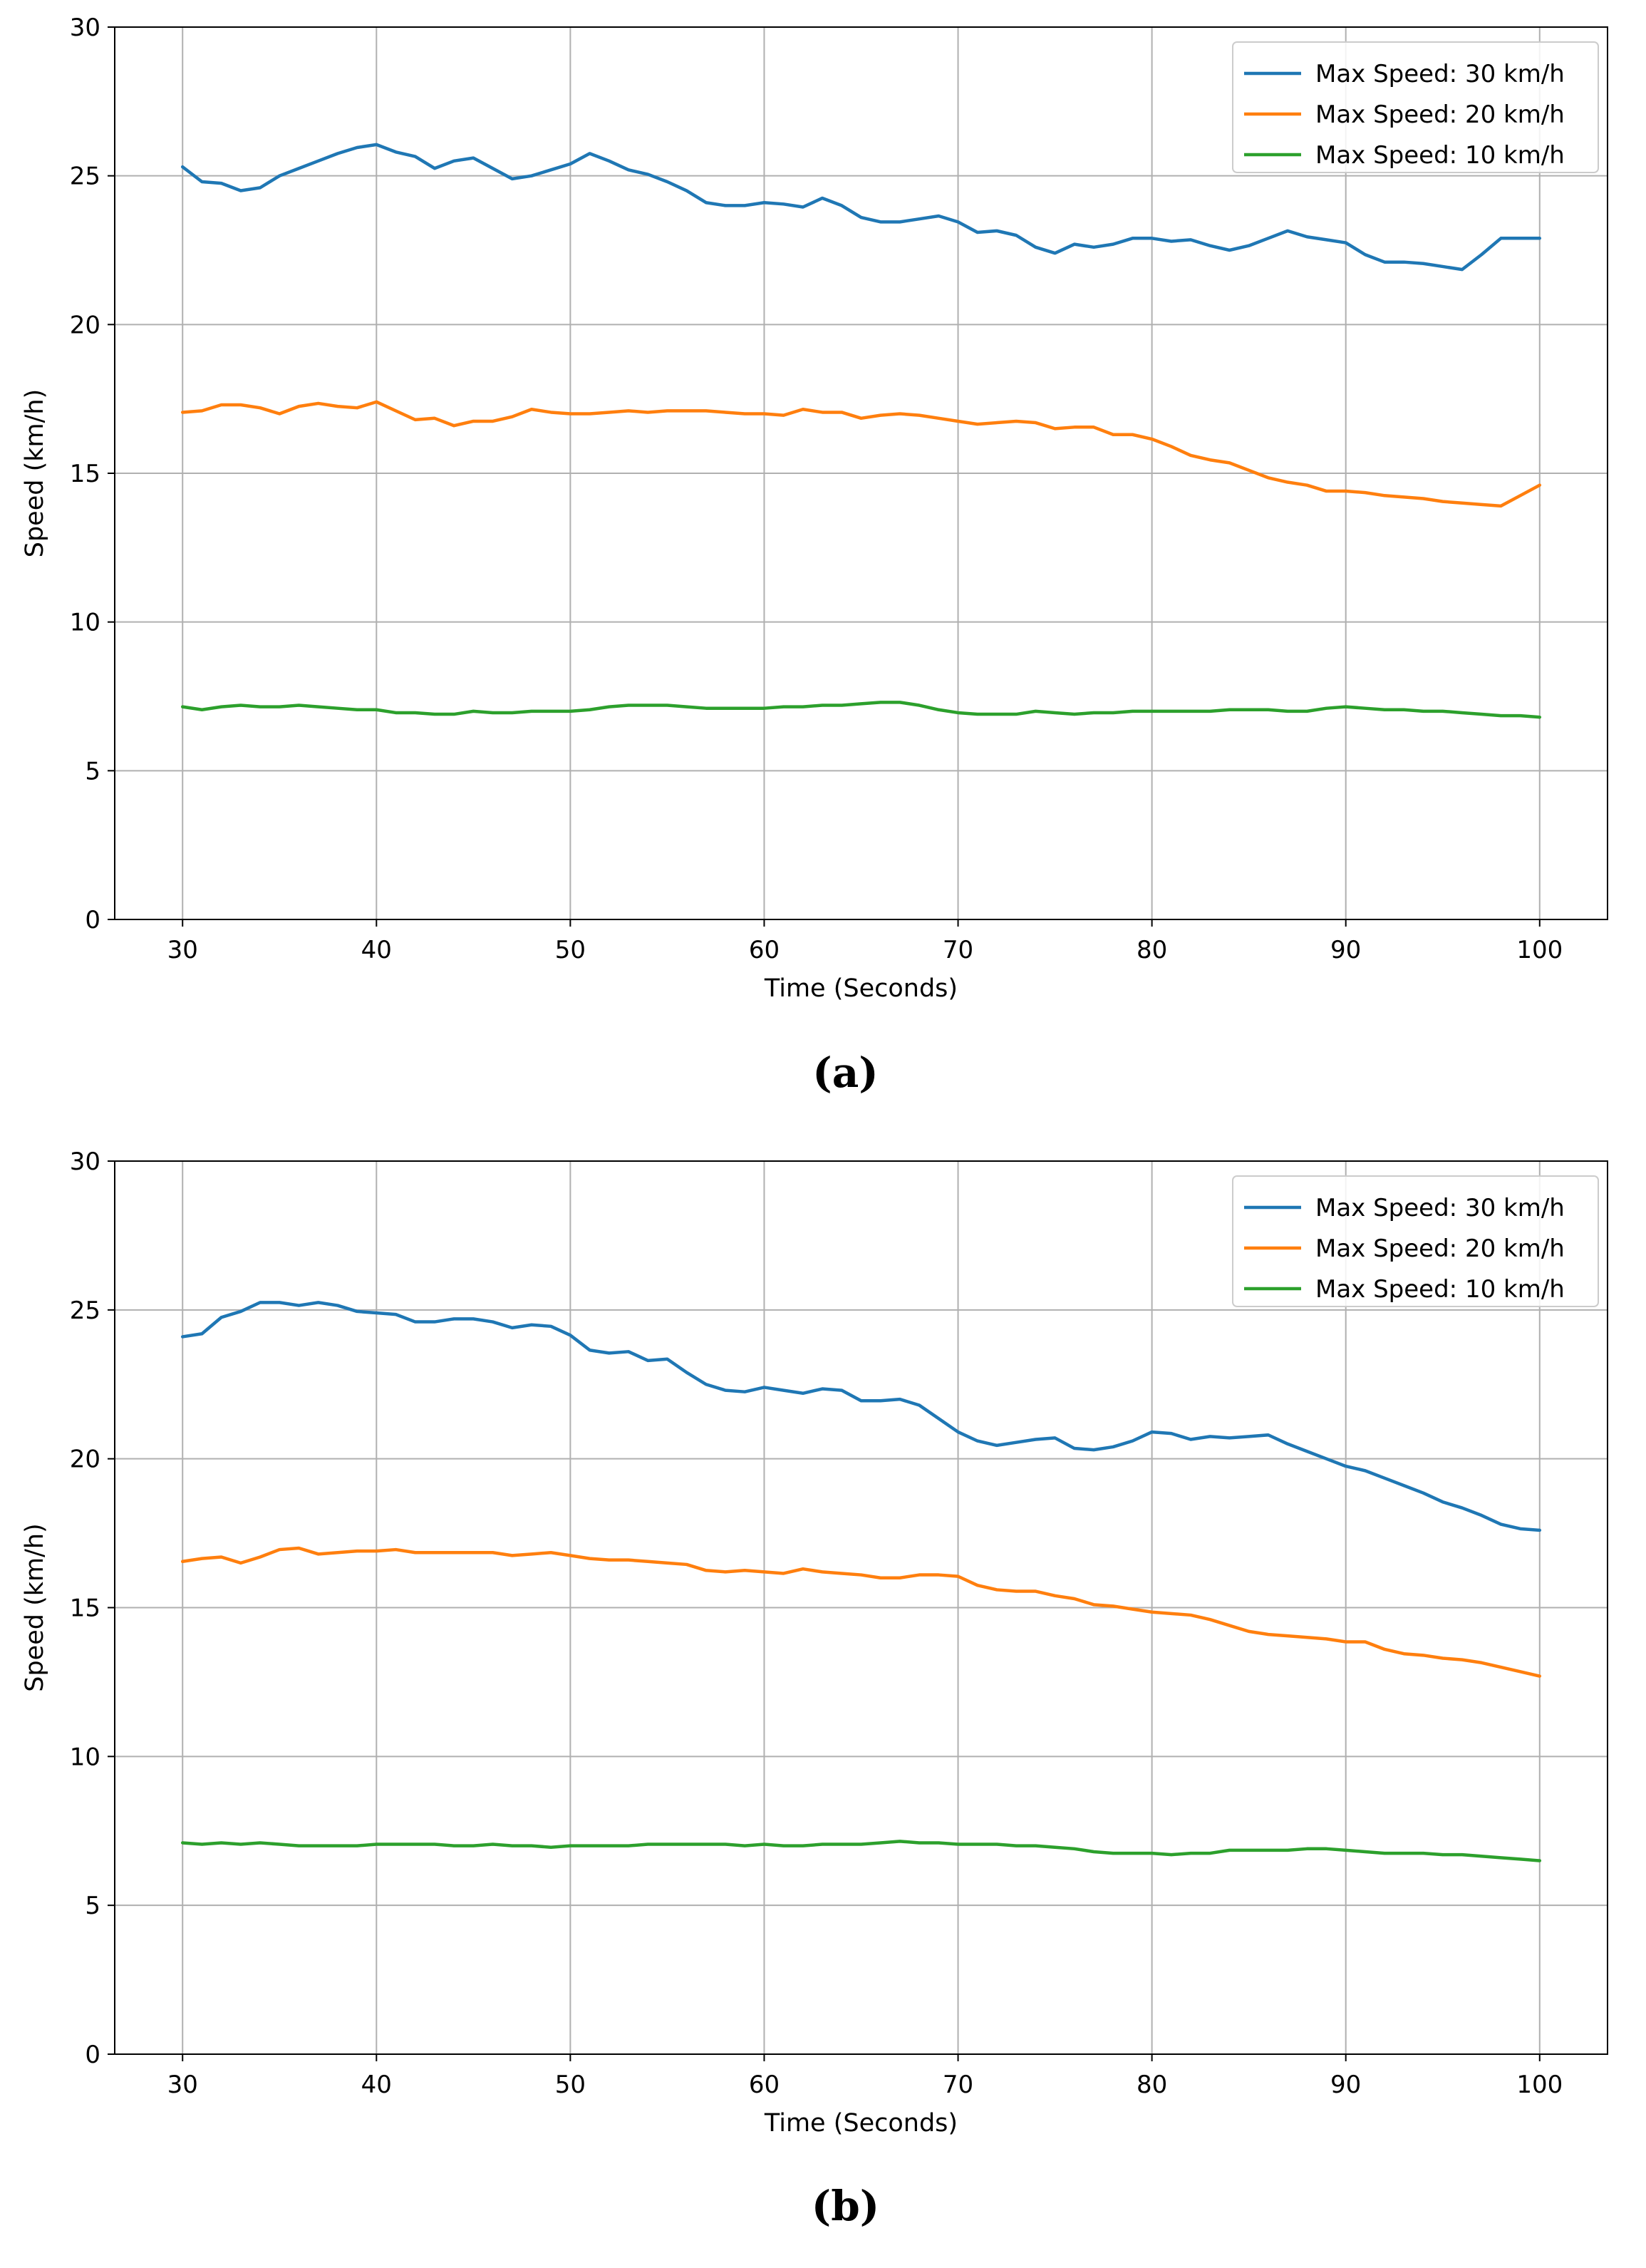  Describe the element at coordinates (845, 2206) in the screenshot. I see `panel-label: (b)` at that location.